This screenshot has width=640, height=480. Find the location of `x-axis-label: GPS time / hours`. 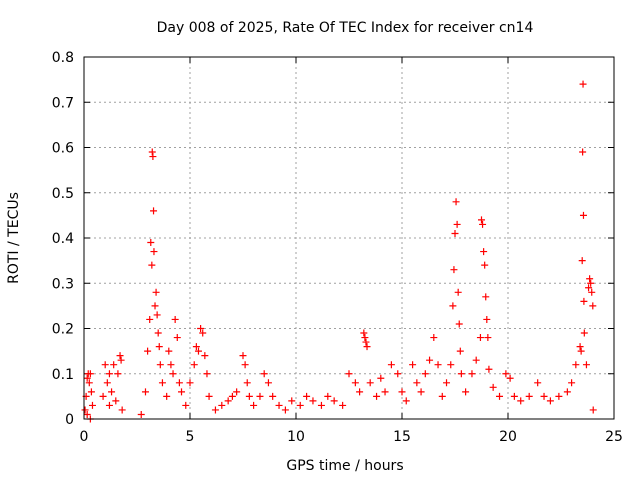

x-axis-label: GPS time / hours is located at coordinates (344, 466).